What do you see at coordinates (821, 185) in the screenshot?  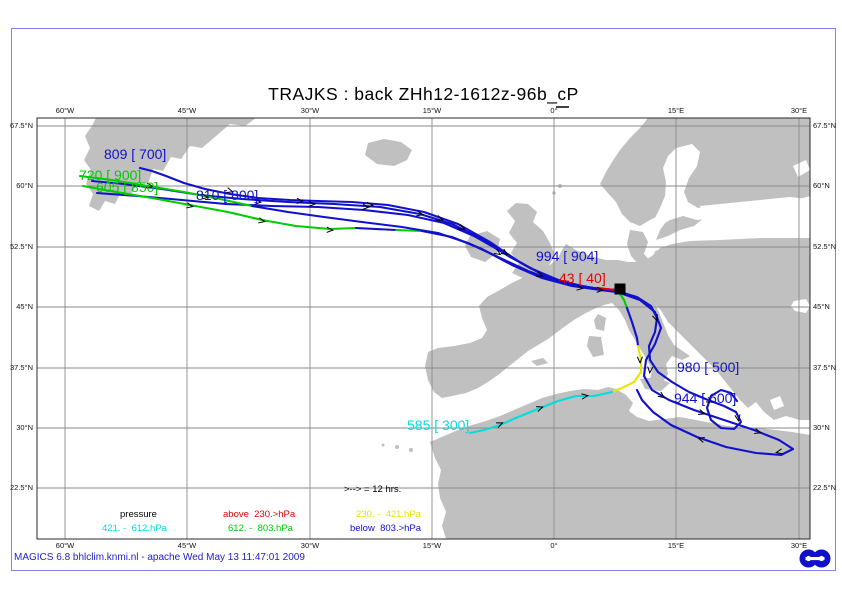 I see `lat-tick-right: 60°N` at bounding box center [821, 185].